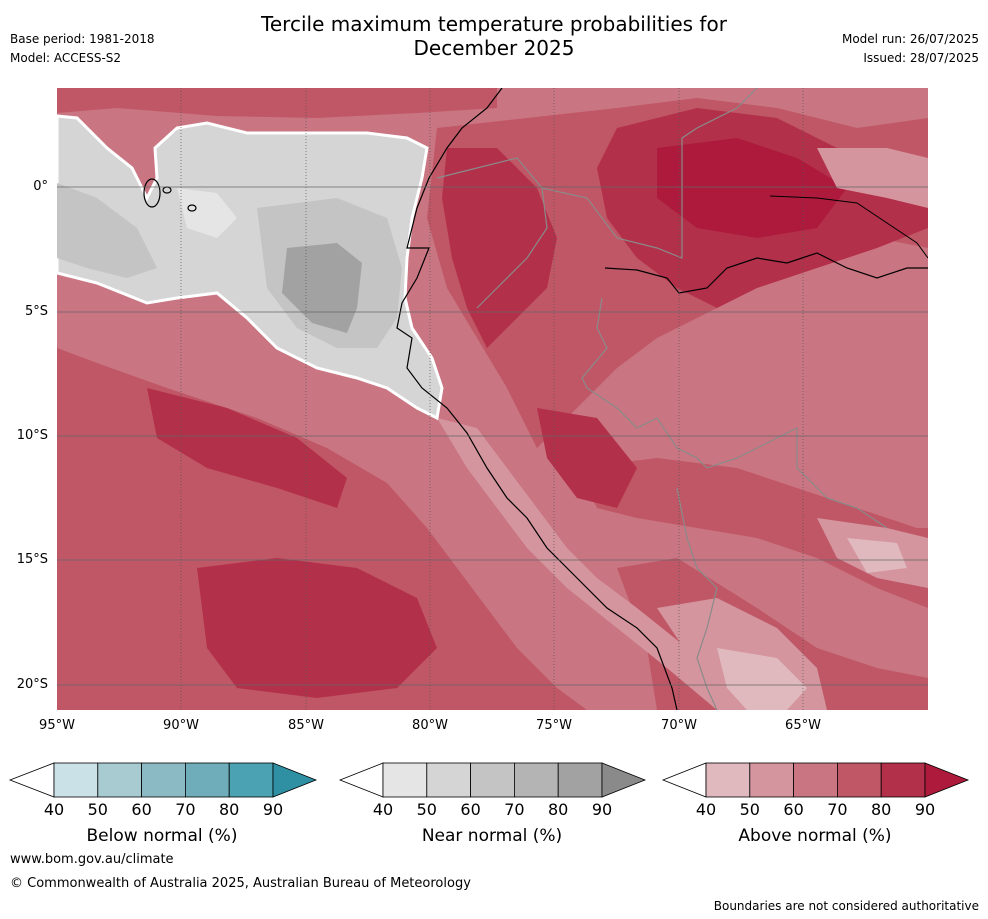  What do you see at coordinates (848, 227) in the screenshot?
I see `amazon-north-branch` at bounding box center [848, 227].